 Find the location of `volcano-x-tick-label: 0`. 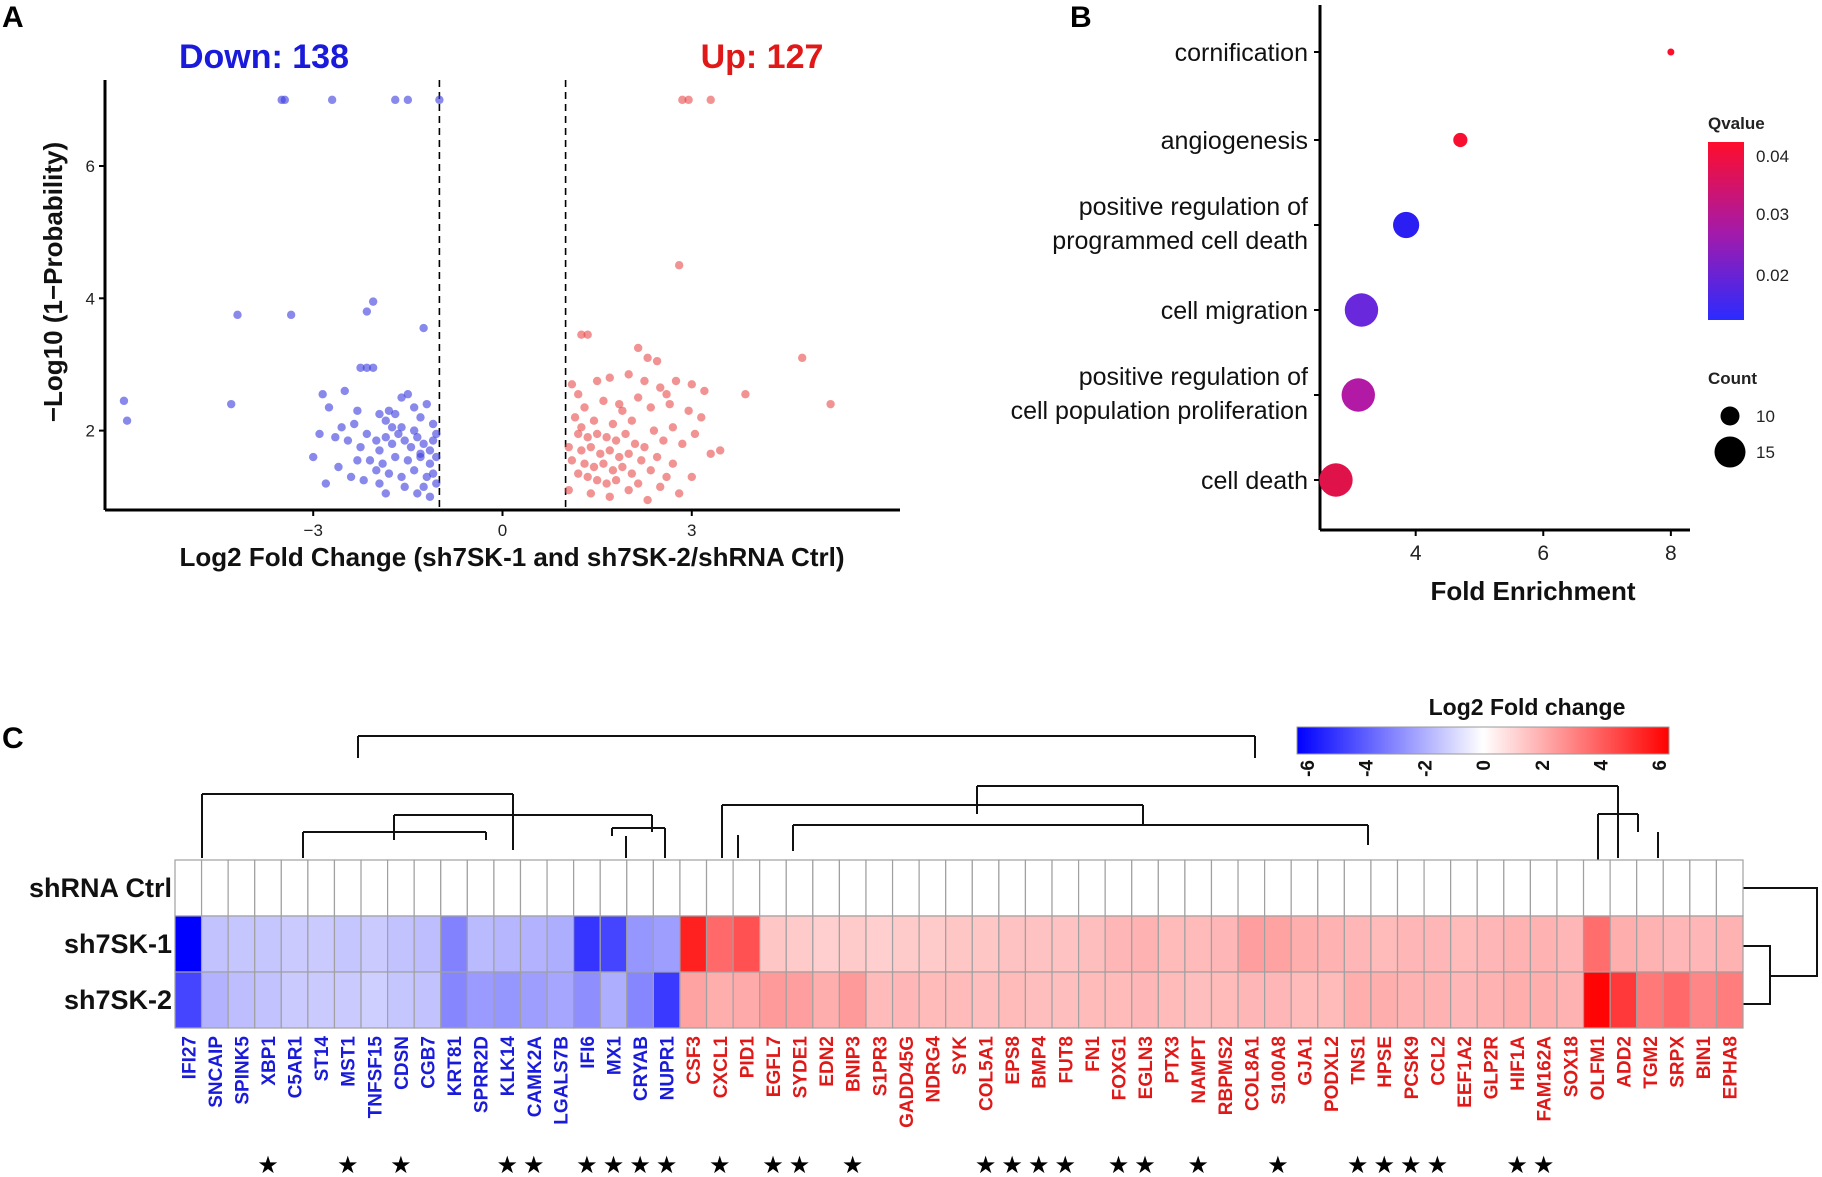

volcano-x-tick-label: 0 is located at coordinates (502, 530).